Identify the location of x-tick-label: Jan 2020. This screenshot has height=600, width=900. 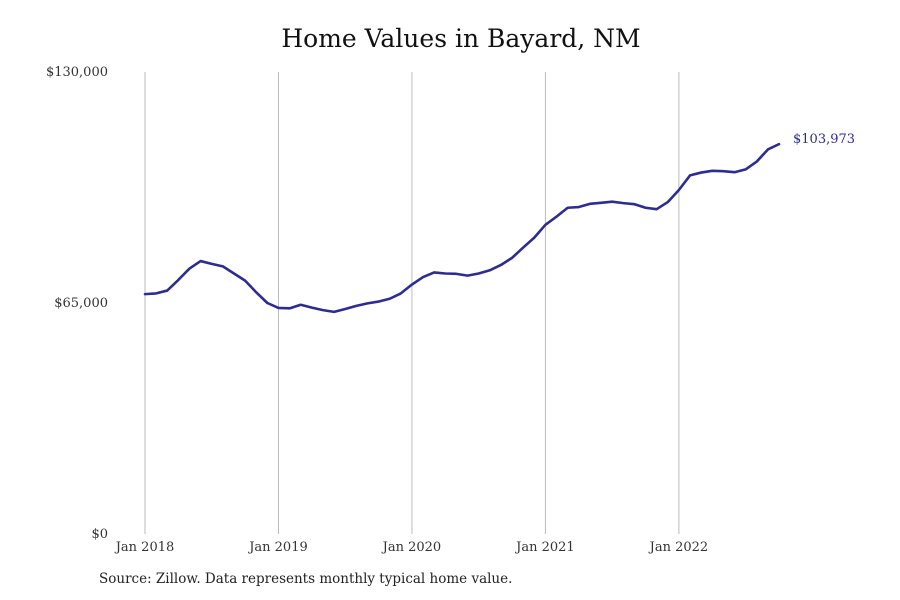
(411, 547).